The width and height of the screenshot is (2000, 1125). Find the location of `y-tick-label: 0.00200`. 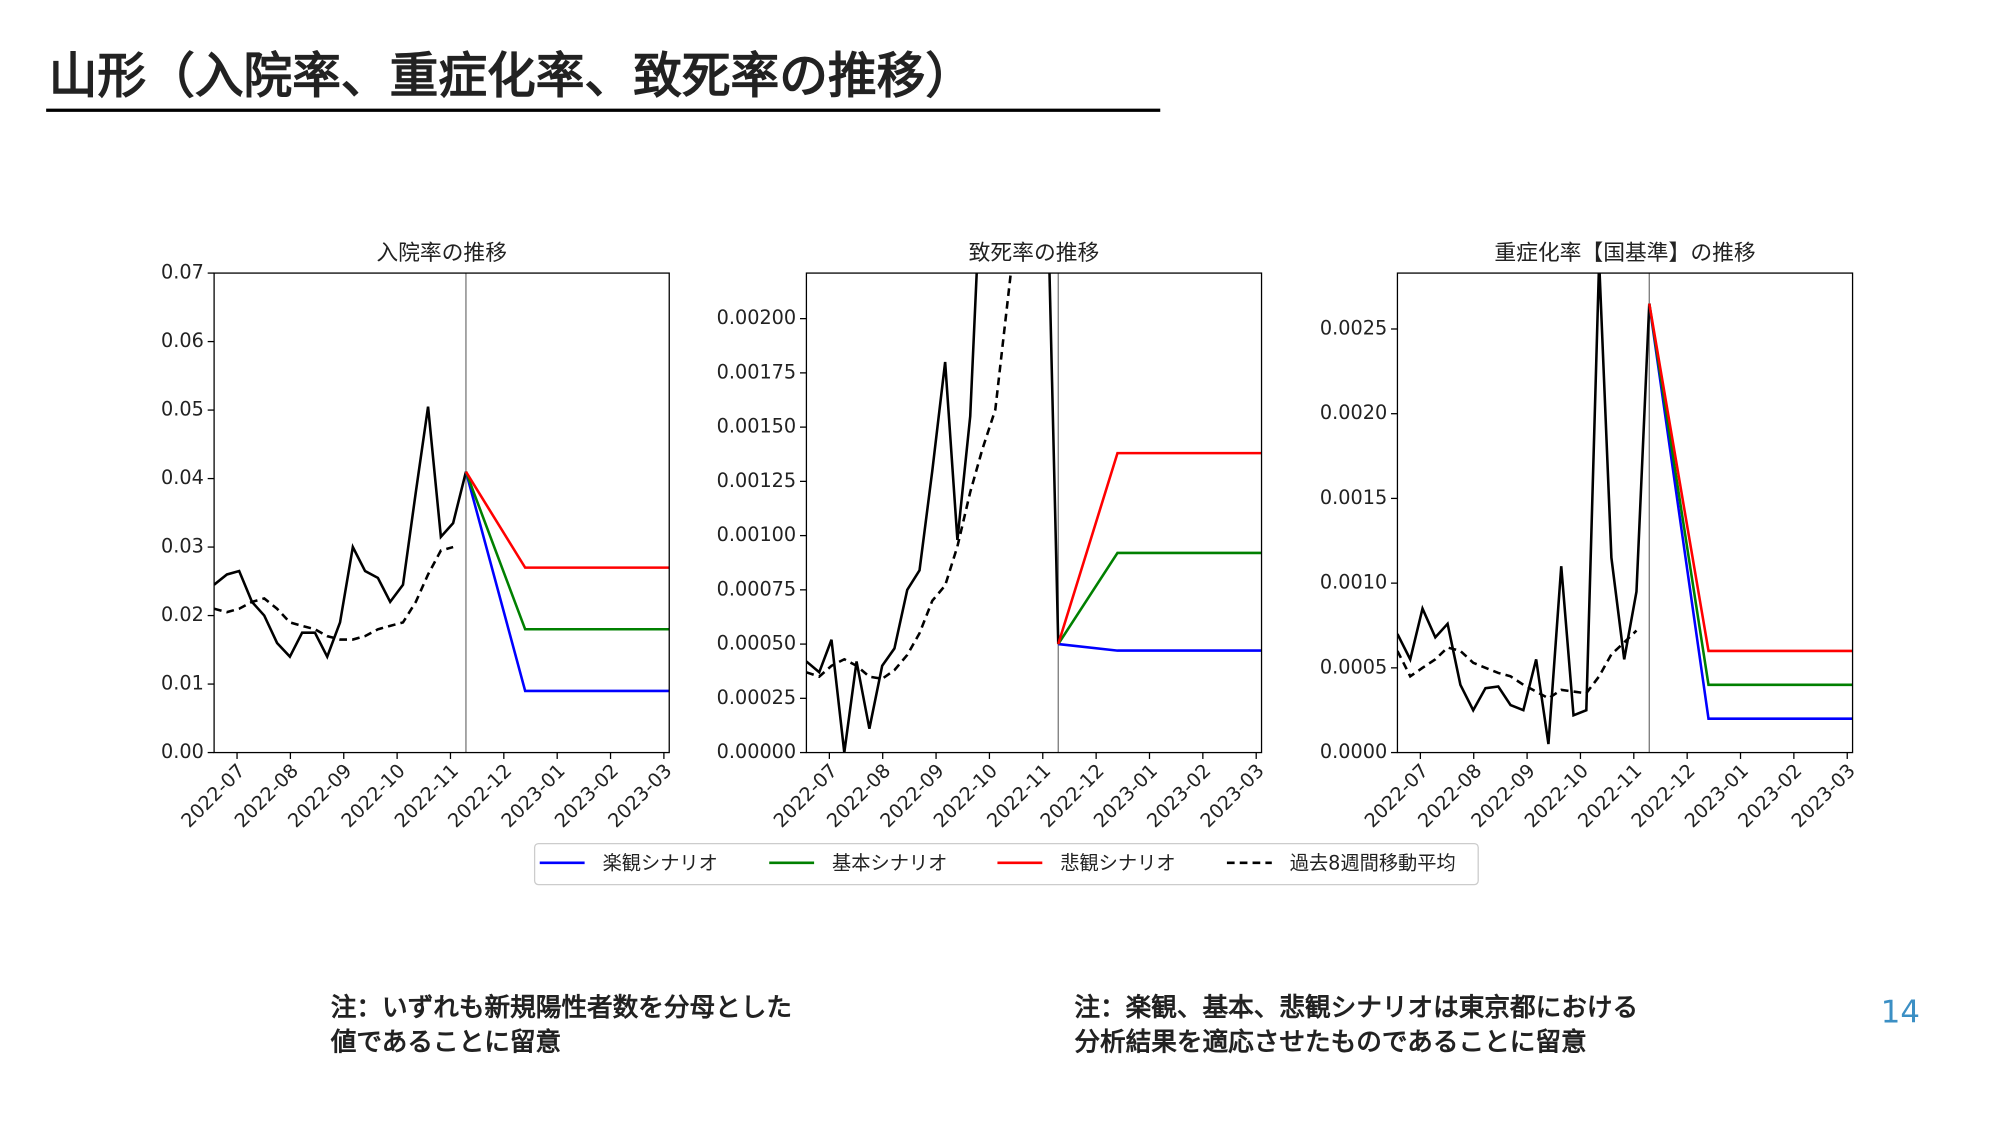

y-tick-label: 0.00200 is located at coordinates (756, 317).